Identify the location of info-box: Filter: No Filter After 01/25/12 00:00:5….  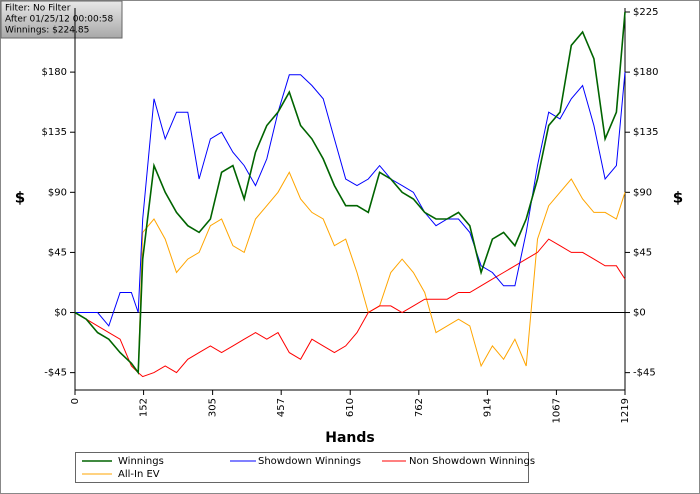
(61, 19).